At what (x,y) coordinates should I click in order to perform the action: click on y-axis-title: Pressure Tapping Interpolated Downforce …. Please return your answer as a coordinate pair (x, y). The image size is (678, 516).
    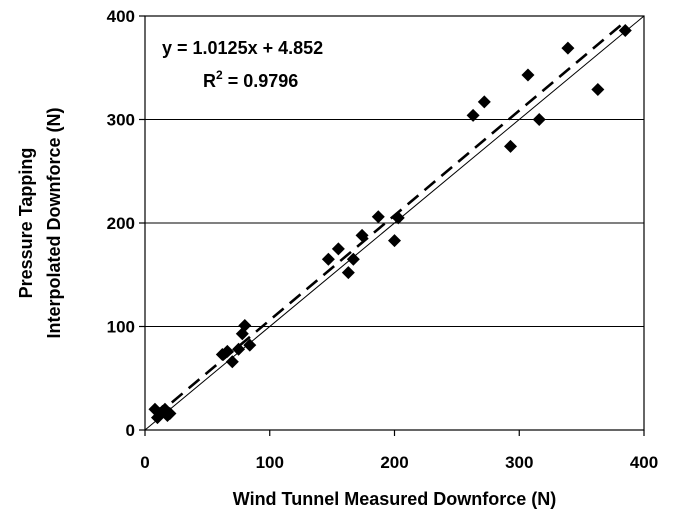
    Looking at the image, I should click on (40, 222).